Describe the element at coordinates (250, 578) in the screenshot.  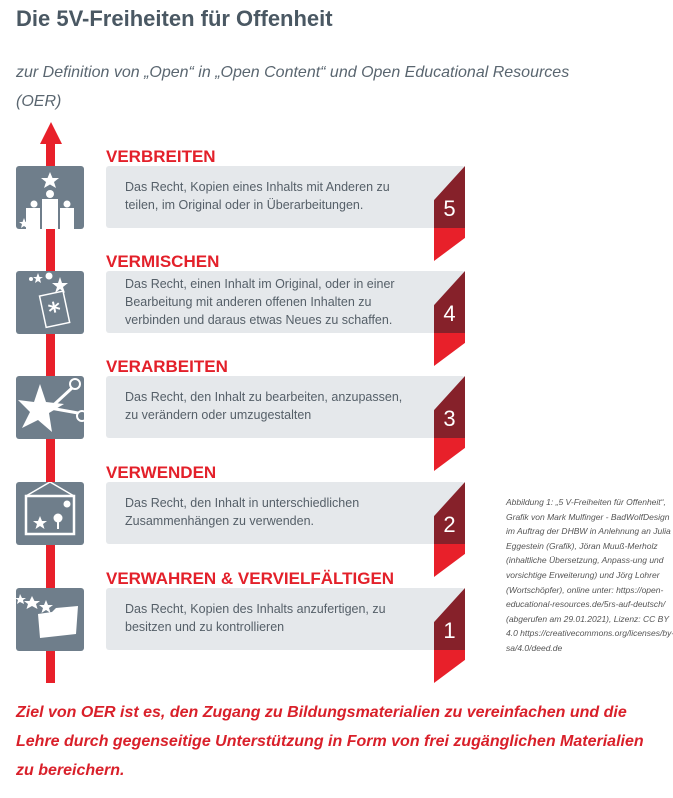
I see `section-heading: VERWAHREN & VERVIELFÄLTIGEN` at that location.